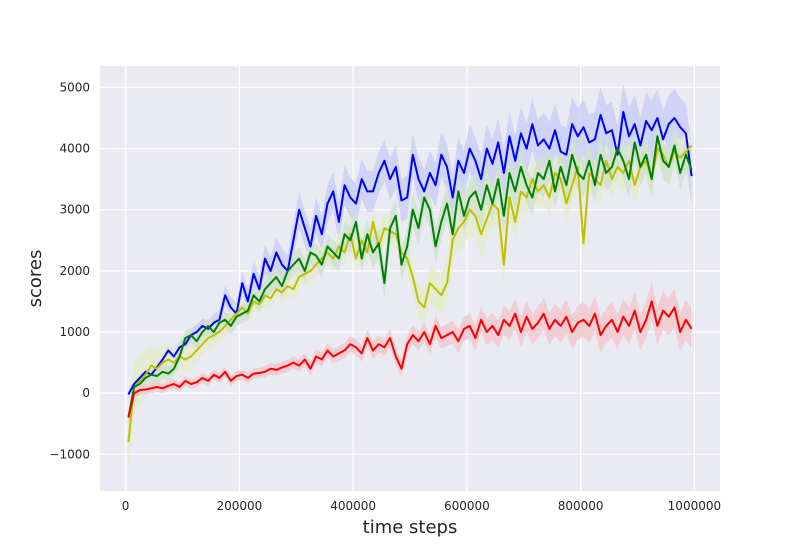 The height and width of the screenshot is (550, 800). Describe the element at coordinates (421, 506) in the screenshot. I see `x-tick-labels: 0 200000 400000 600000 800000 1000000` at that location.